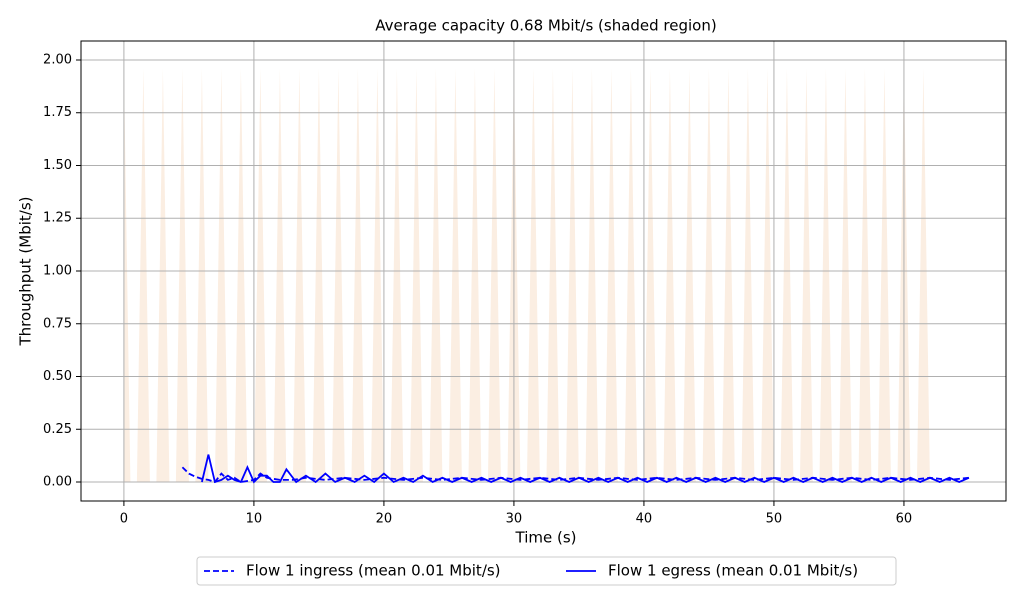  I want to click on x-tick-label: 20, so click(384, 519).